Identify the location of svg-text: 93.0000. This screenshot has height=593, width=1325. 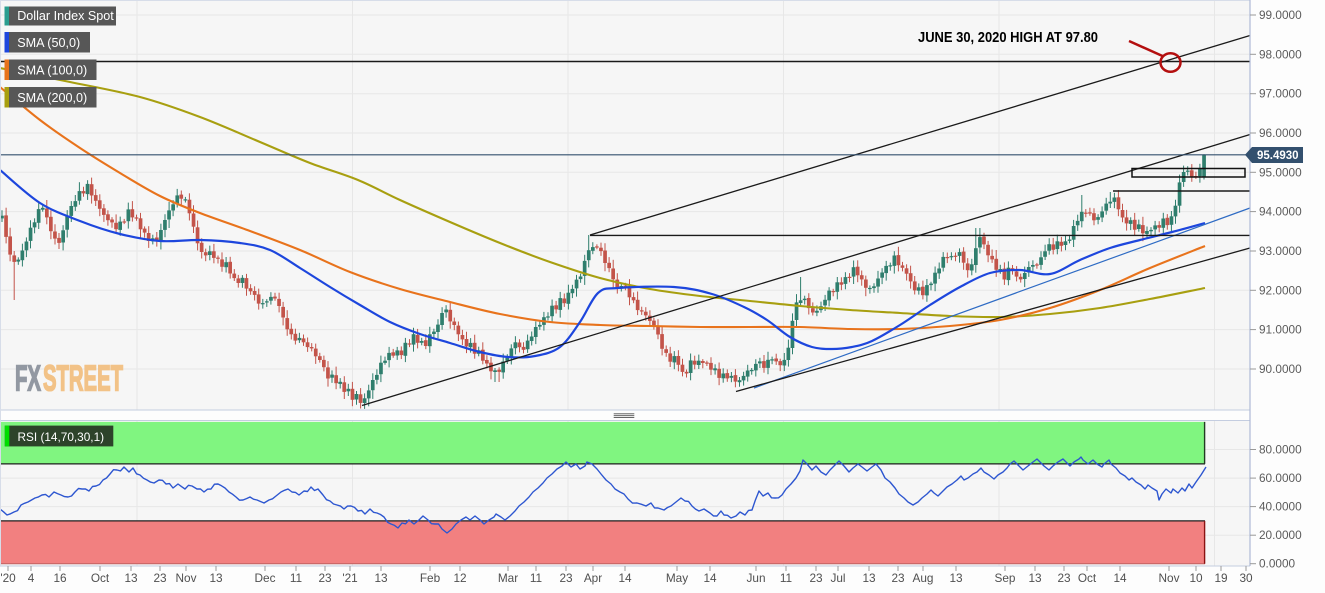
(1280, 251).